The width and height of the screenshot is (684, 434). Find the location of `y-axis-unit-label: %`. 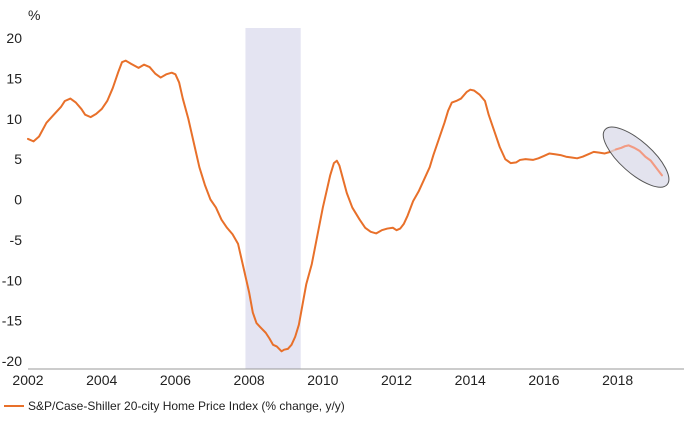

y-axis-unit-label: % is located at coordinates (34, 15).